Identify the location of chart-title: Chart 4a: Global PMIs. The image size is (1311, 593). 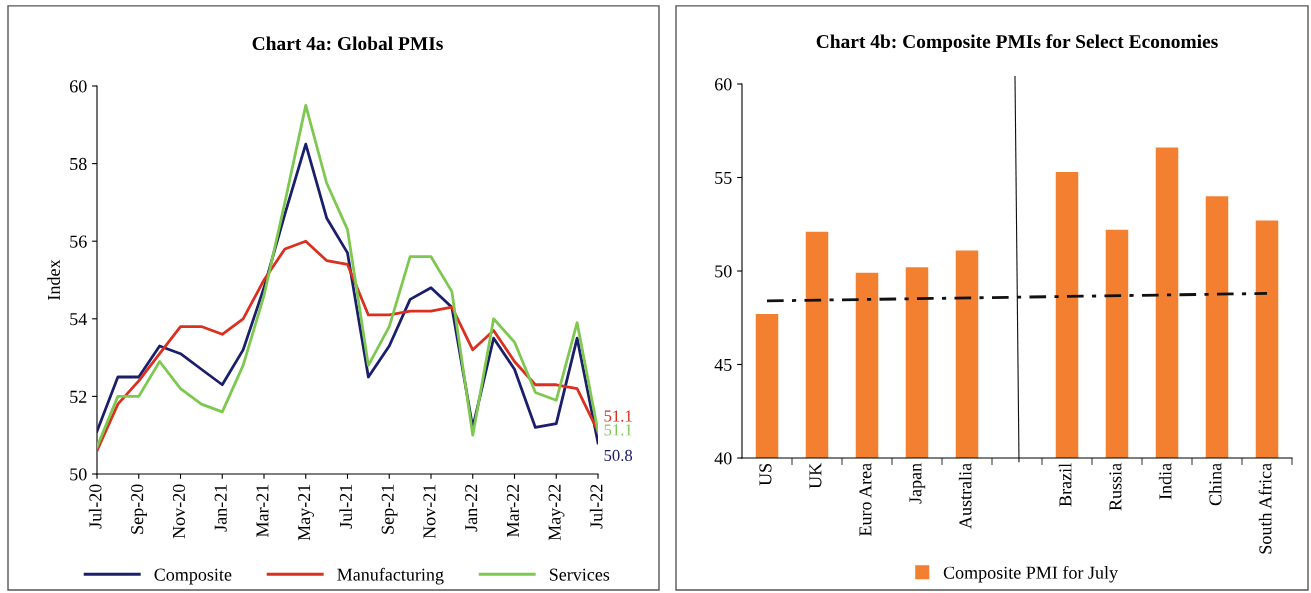
(347, 43).